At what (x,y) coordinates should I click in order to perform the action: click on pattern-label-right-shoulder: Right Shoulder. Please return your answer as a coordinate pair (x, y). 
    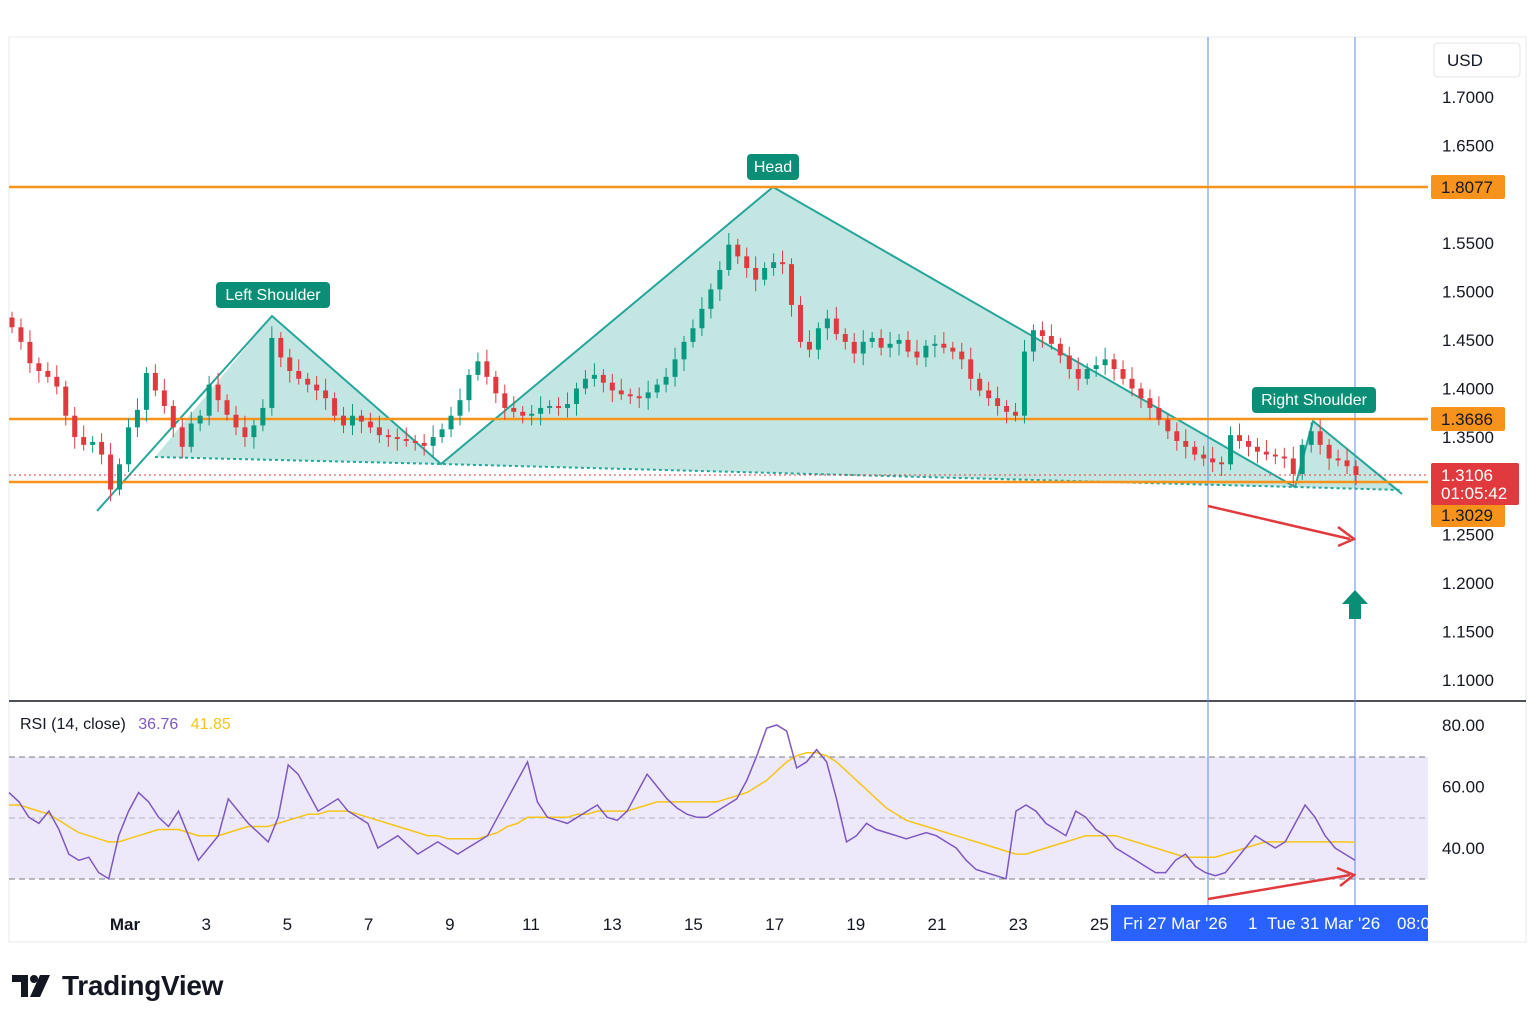
    Looking at the image, I should click on (1314, 400).